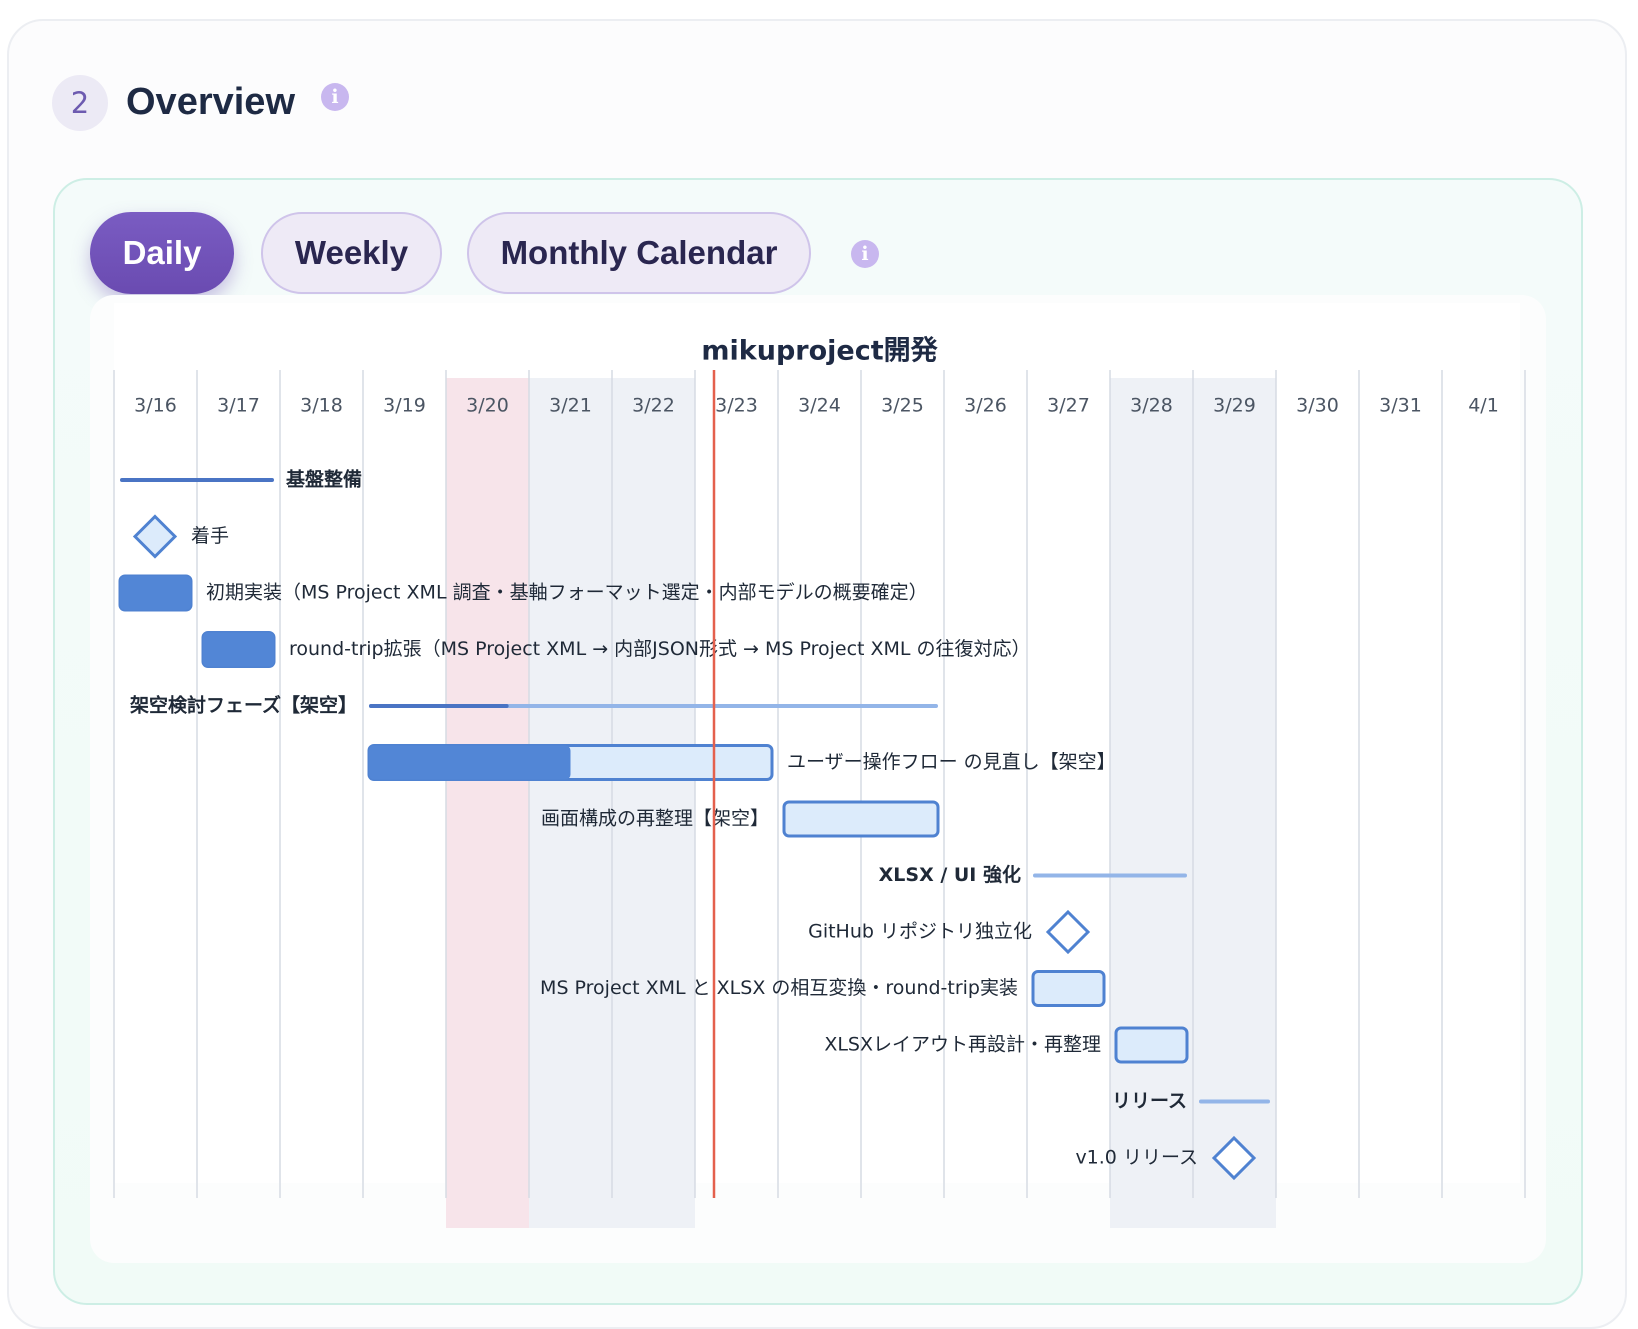  What do you see at coordinates (736, 406) in the screenshot?
I see `date-tick-label: 3/23` at bounding box center [736, 406].